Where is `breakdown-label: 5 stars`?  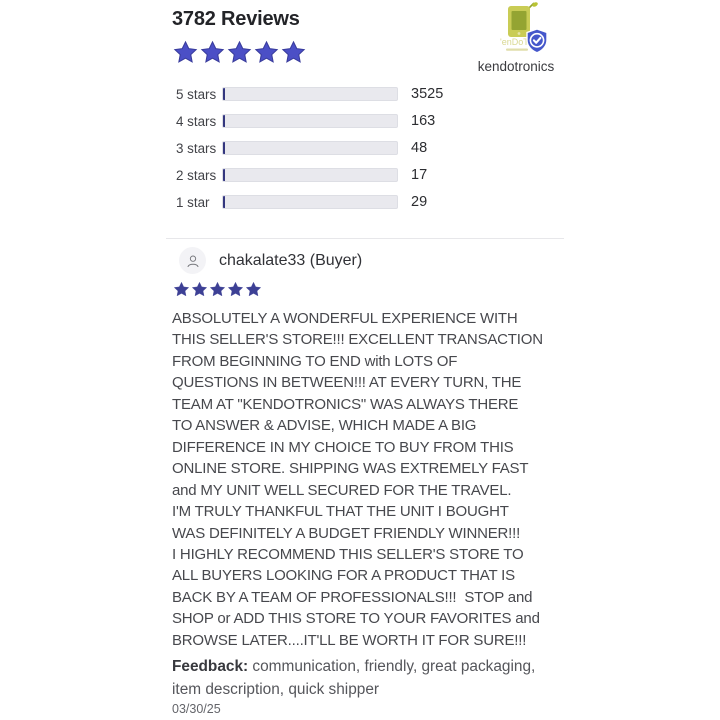
breakdown-label: 5 stars is located at coordinates (196, 94).